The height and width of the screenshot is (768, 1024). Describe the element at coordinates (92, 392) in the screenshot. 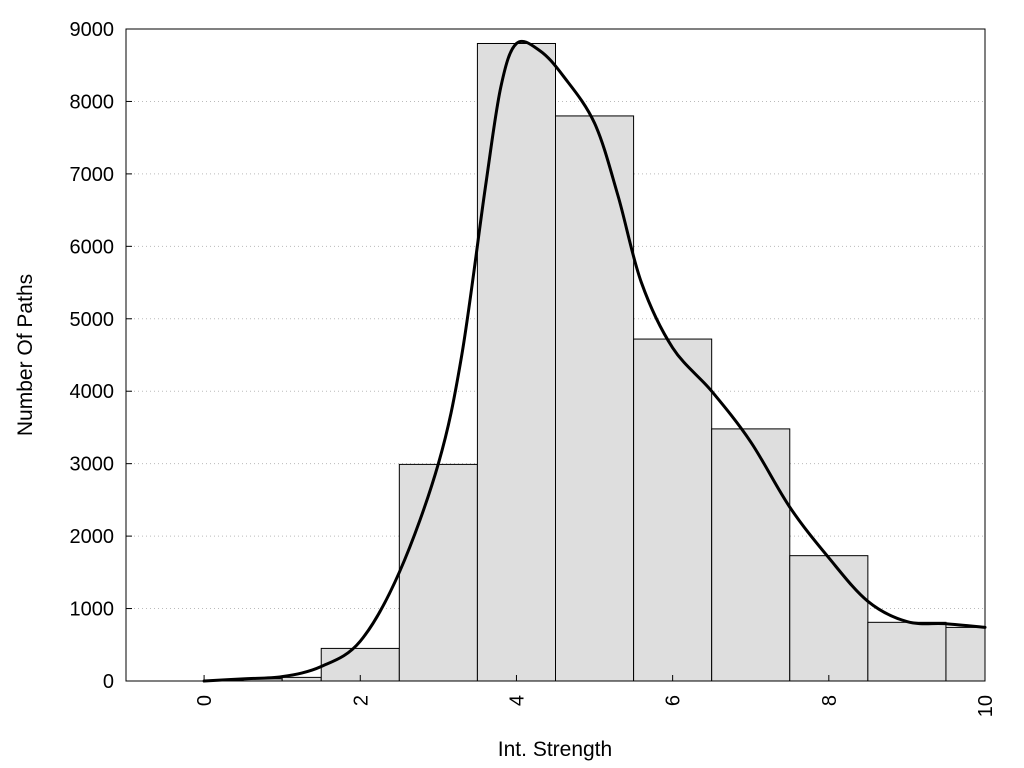

I see `y-tick-label-4: 4000` at that location.